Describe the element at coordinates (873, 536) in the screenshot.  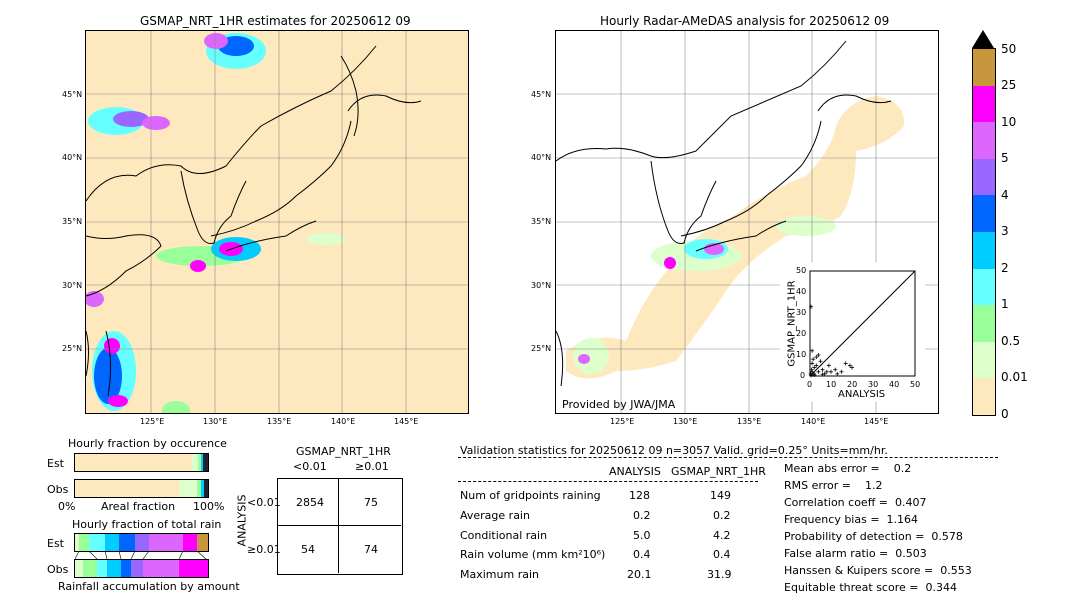
I see `score-pod: Probability of detection = 0.578` at that location.